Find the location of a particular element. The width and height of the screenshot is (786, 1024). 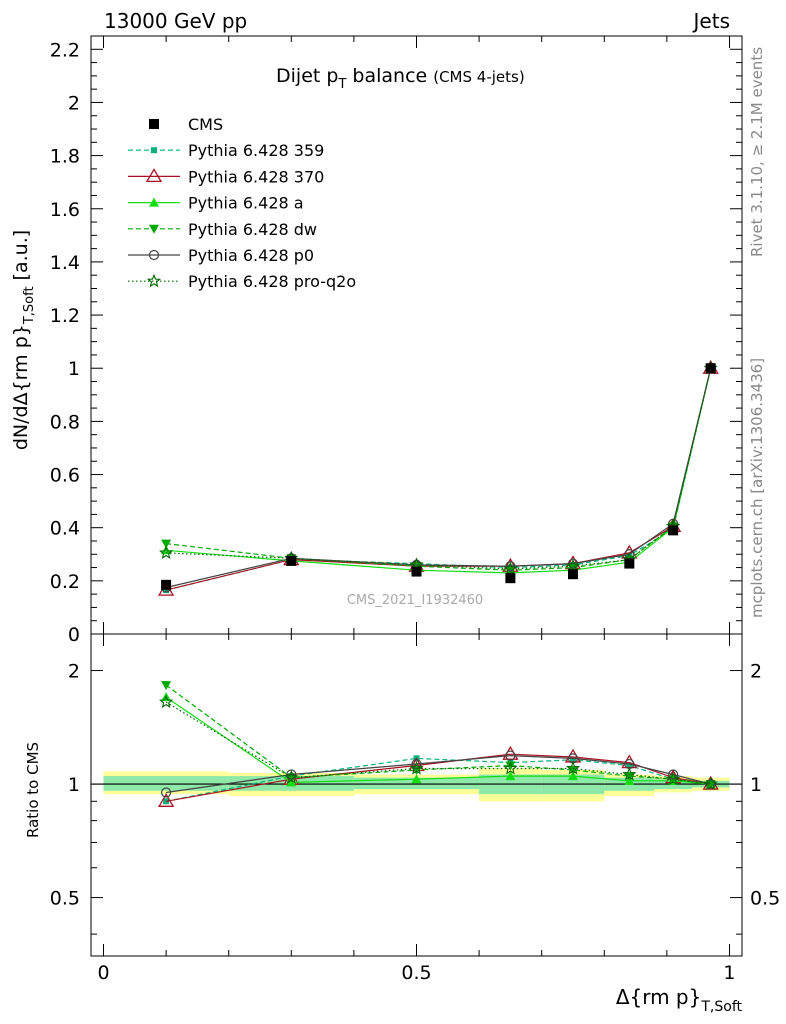

x-axis-label: Δ{rm p}T,Soft is located at coordinates (679, 1000).